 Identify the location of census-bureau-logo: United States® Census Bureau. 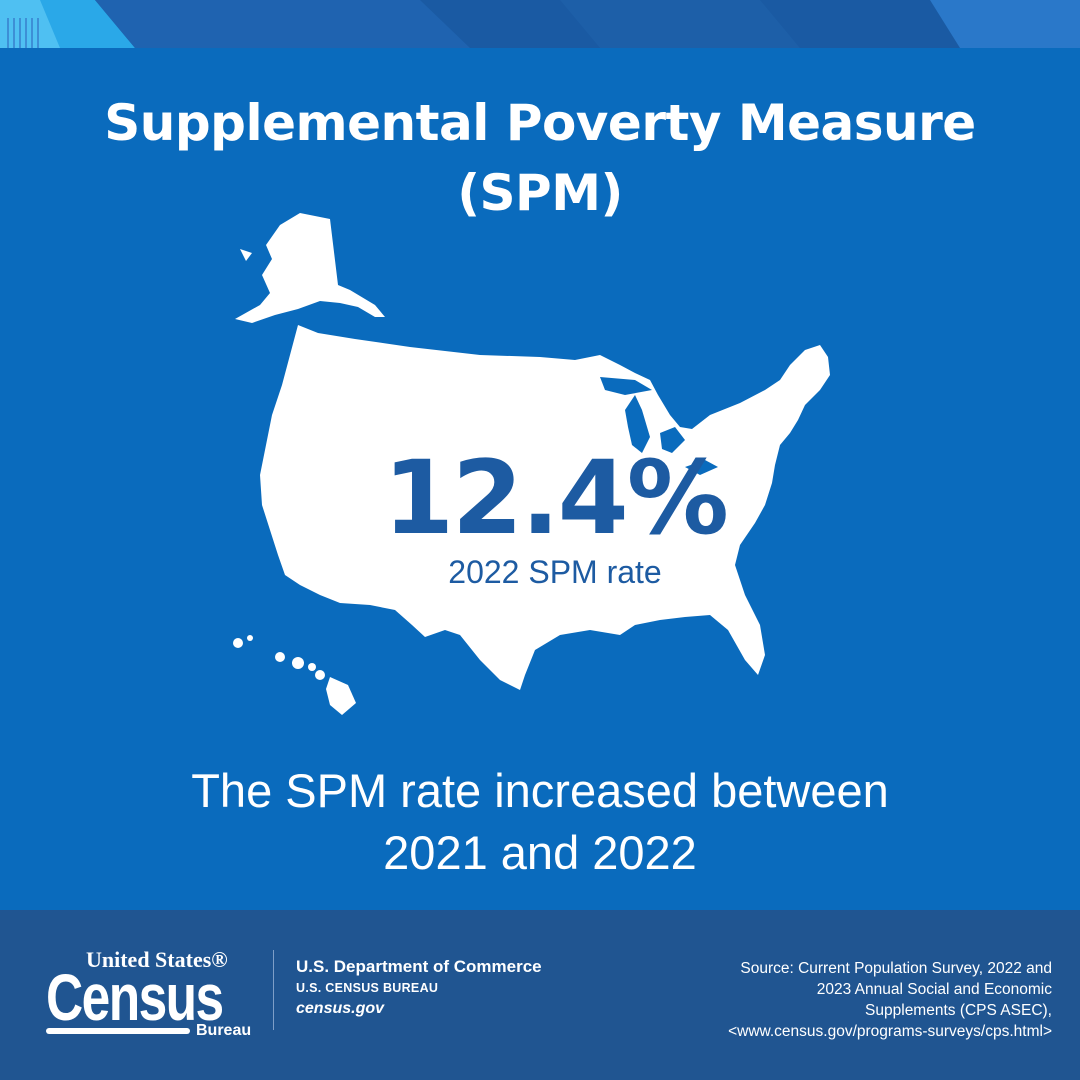
(151, 996).